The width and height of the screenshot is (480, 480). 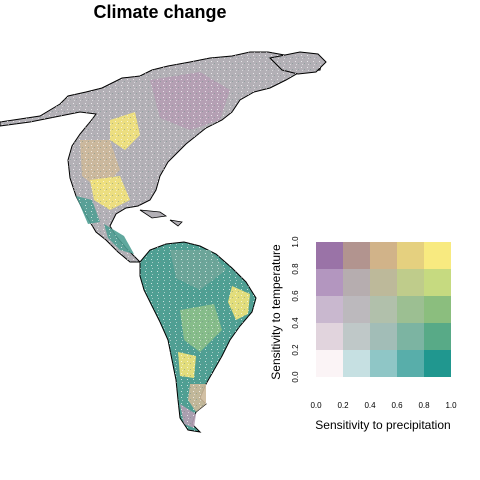 What do you see at coordinates (383, 405) in the screenshot?
I see `legend-x-ticks: 0.0 0.2 0.4 0.6 0.8 1.0` at bounding box center [383, 405].